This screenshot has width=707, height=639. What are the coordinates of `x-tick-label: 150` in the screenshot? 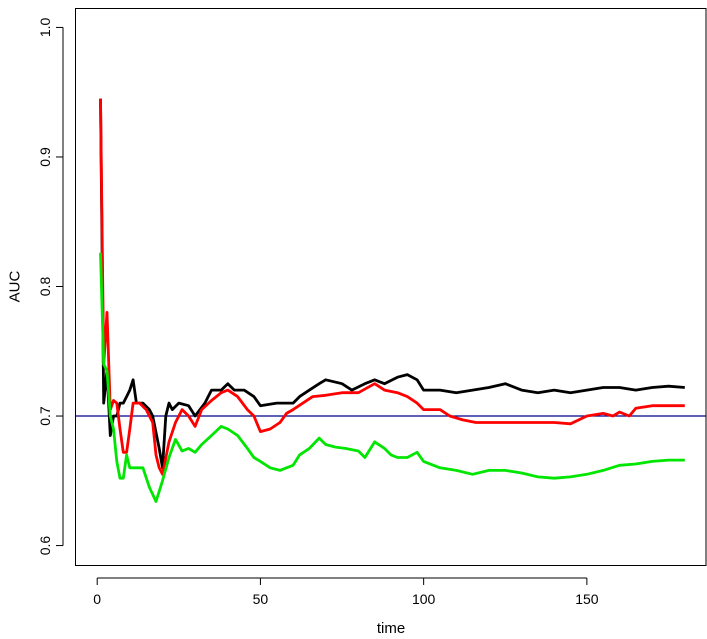 It's located at (587, 599).